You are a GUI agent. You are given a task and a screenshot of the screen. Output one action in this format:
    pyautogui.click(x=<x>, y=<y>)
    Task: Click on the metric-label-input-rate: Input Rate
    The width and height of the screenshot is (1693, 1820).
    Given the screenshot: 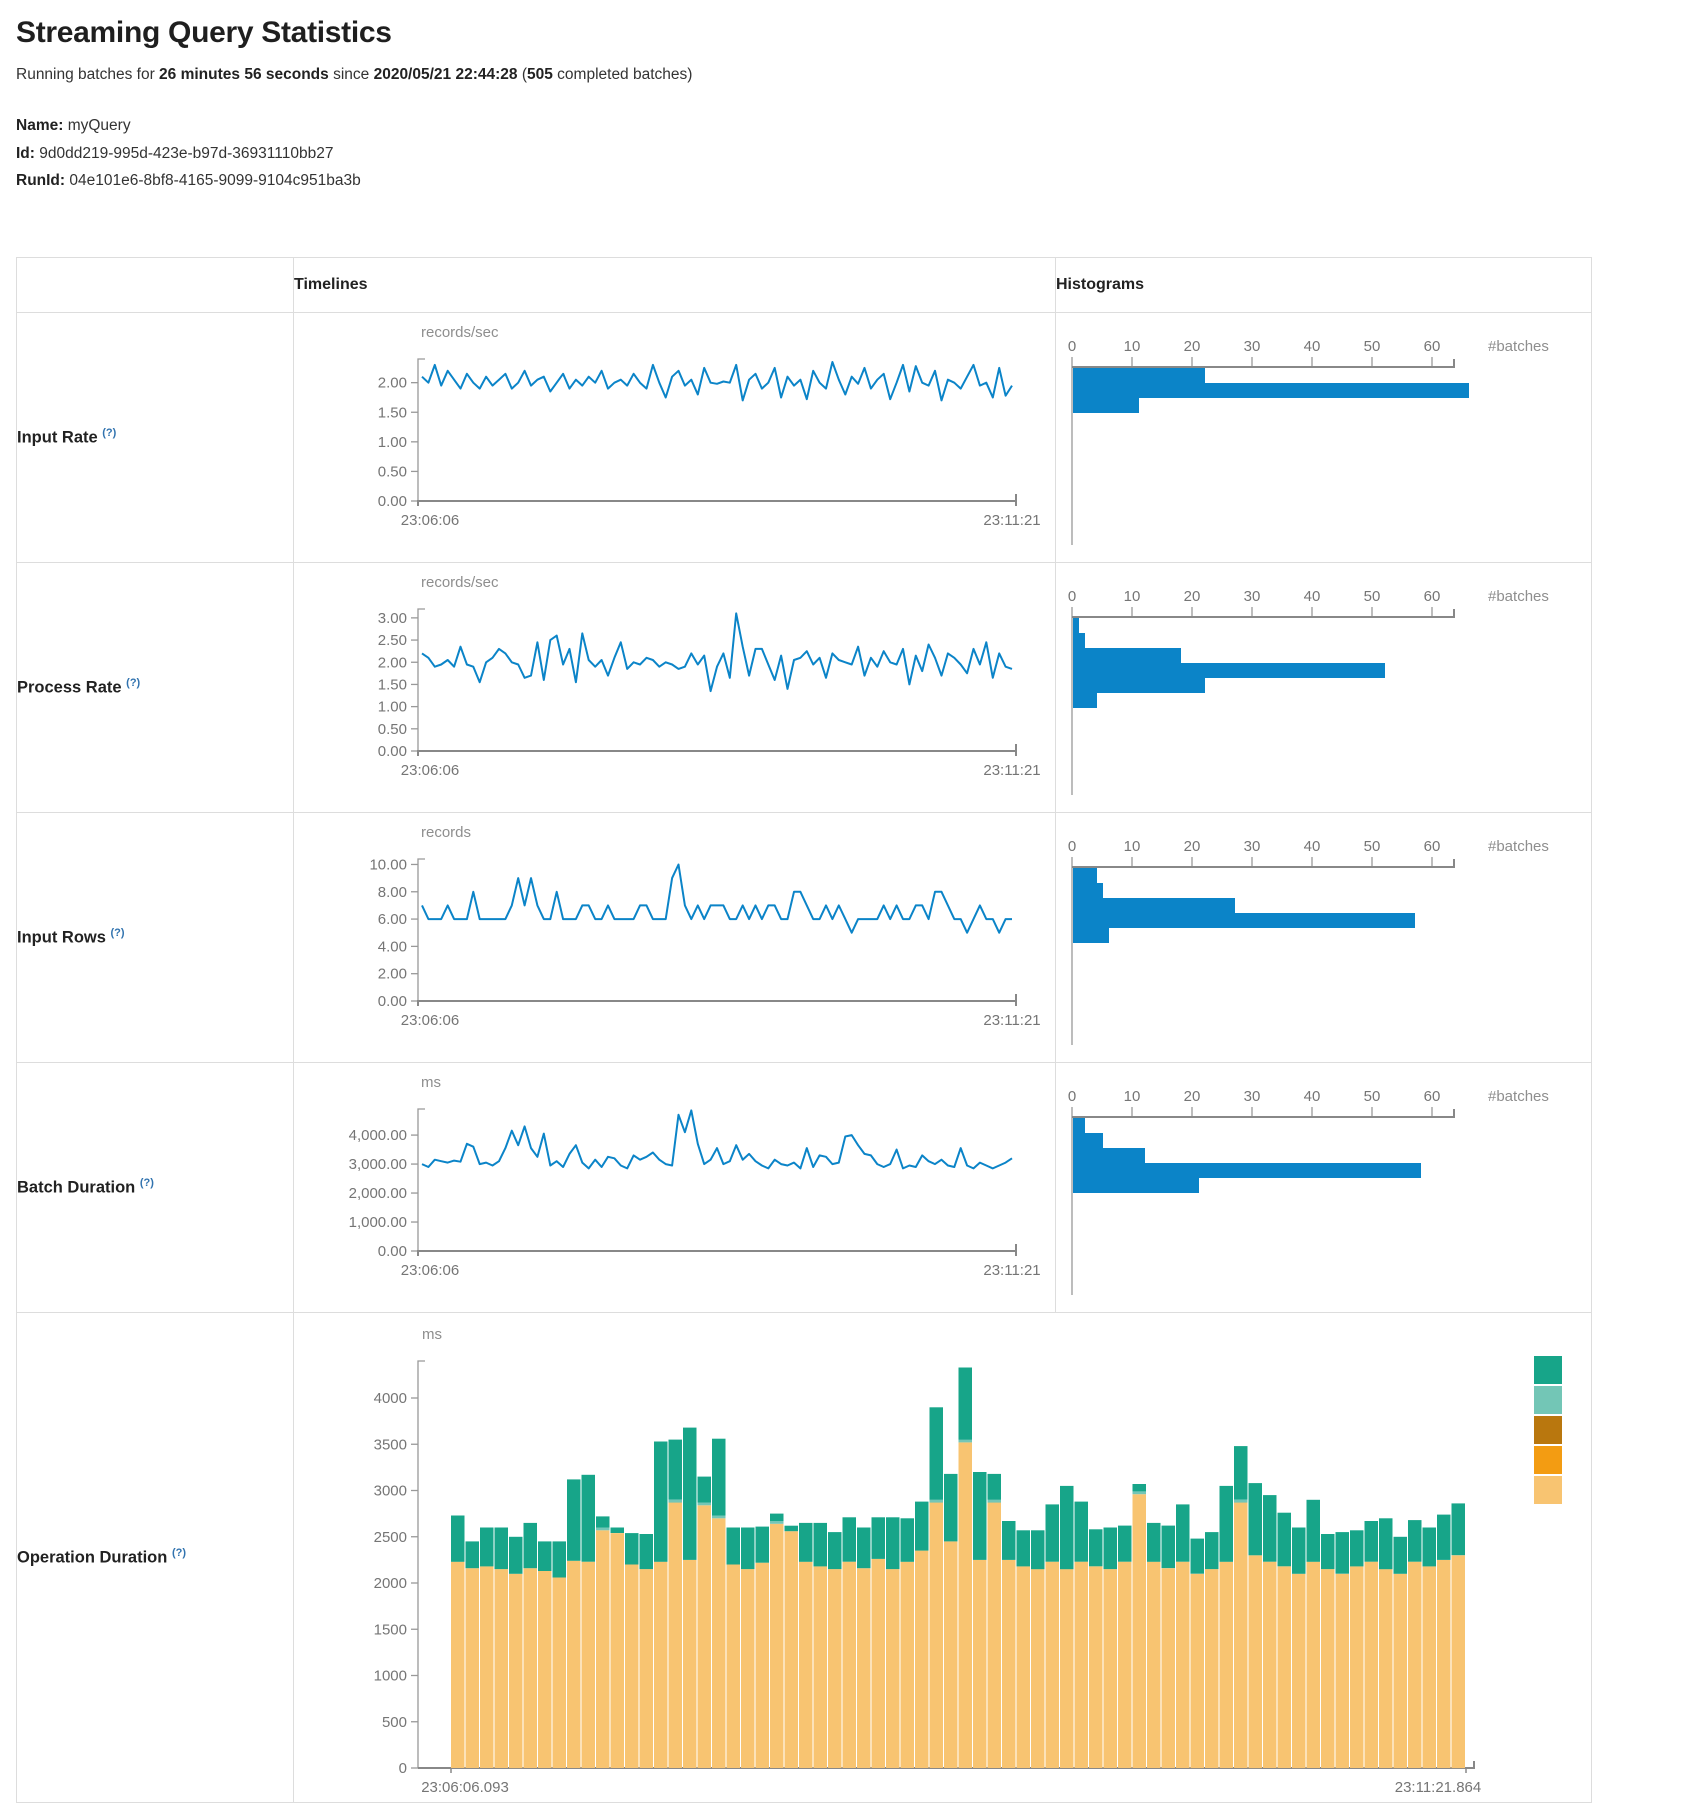 What is the action you would take?
    pyautogui.click(x=57, y=437)
    